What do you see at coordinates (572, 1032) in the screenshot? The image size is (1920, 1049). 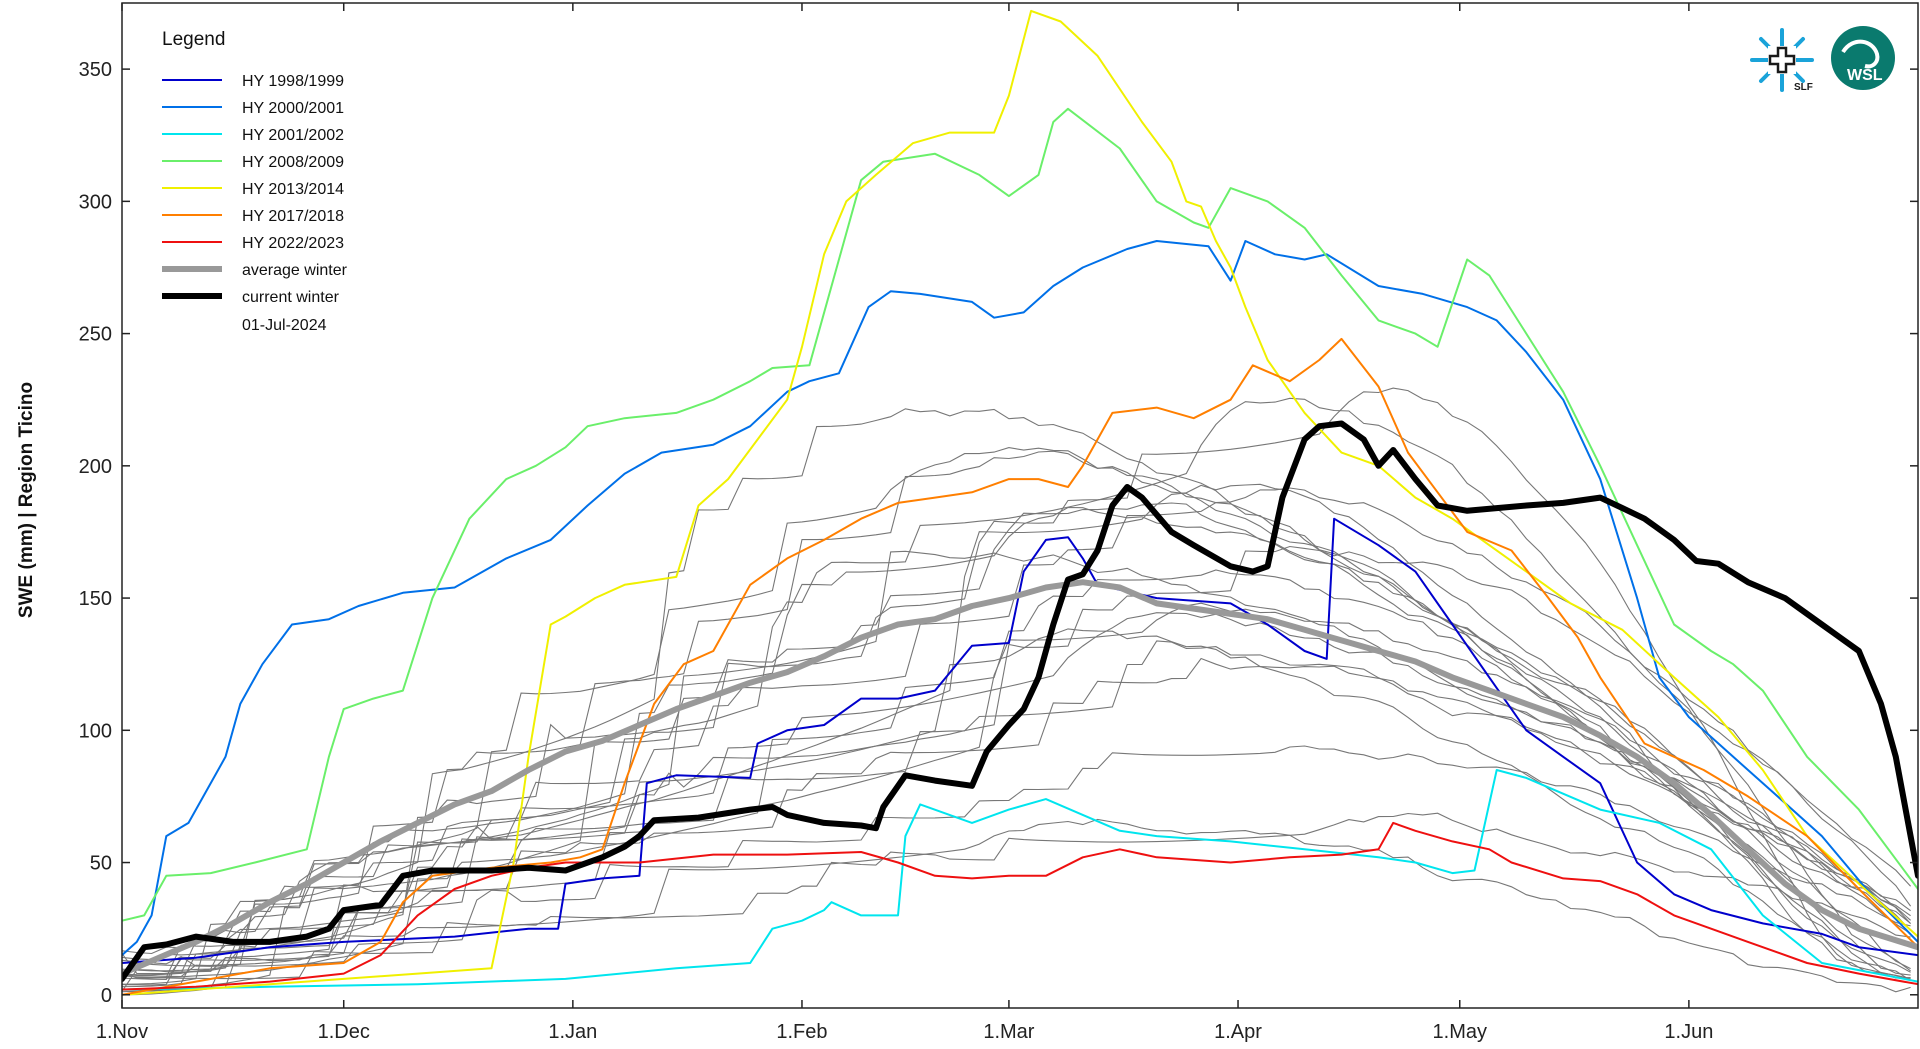 I see `x-tick-label: 1.Jan` at bounding box center [572, 1032].